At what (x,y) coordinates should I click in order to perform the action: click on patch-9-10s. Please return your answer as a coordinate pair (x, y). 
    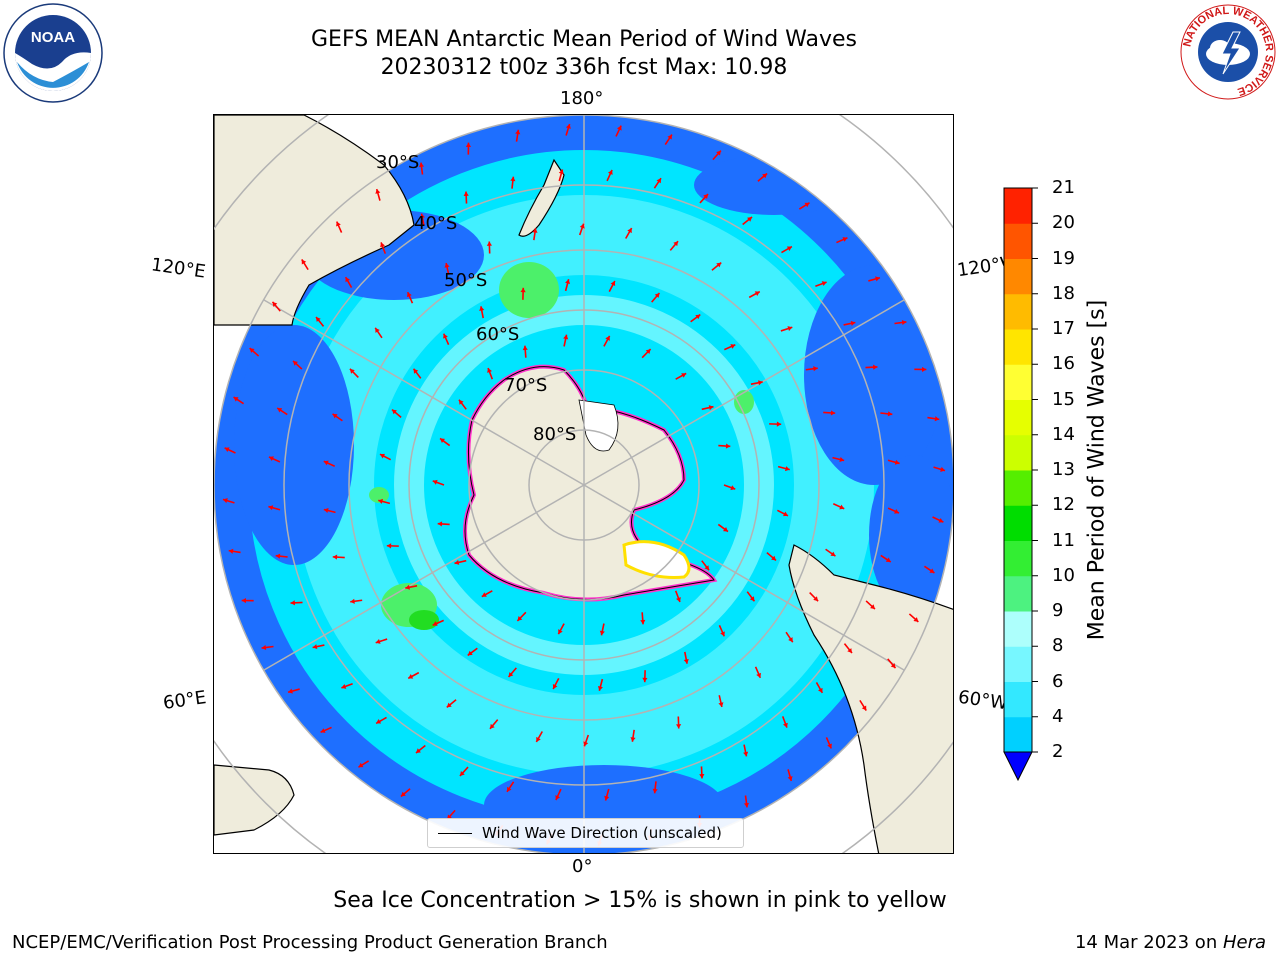
    Looking at the image, I should click on (379, 495).